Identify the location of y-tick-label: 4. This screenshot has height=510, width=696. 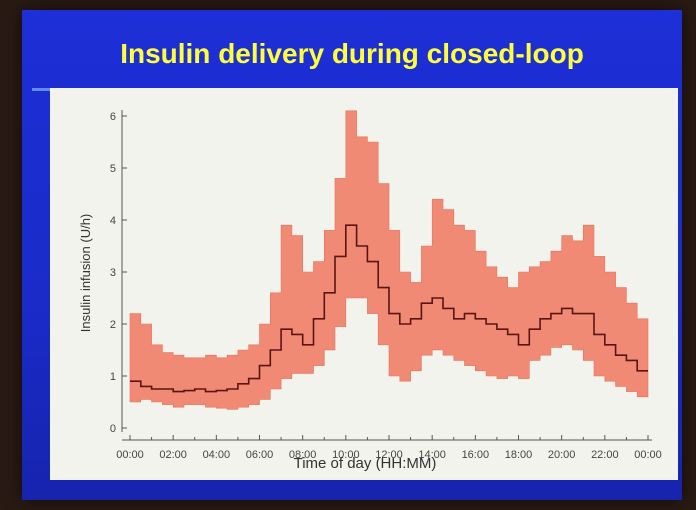
(113, 221).